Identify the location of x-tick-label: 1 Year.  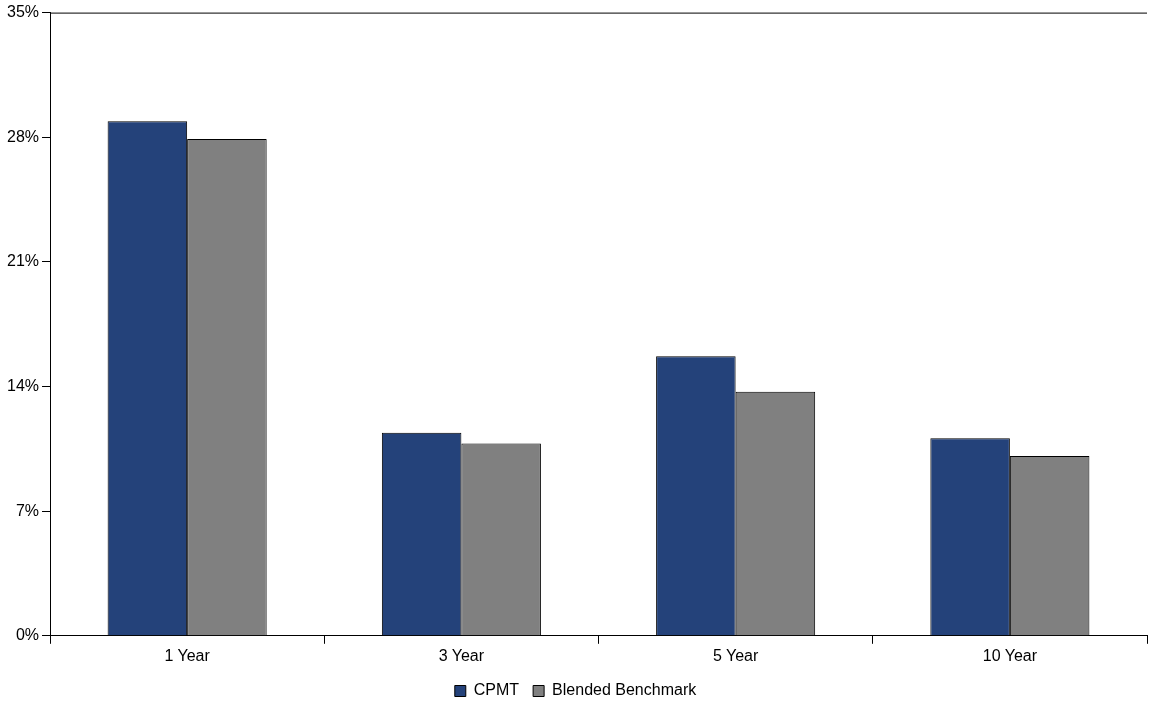
(187, 655).